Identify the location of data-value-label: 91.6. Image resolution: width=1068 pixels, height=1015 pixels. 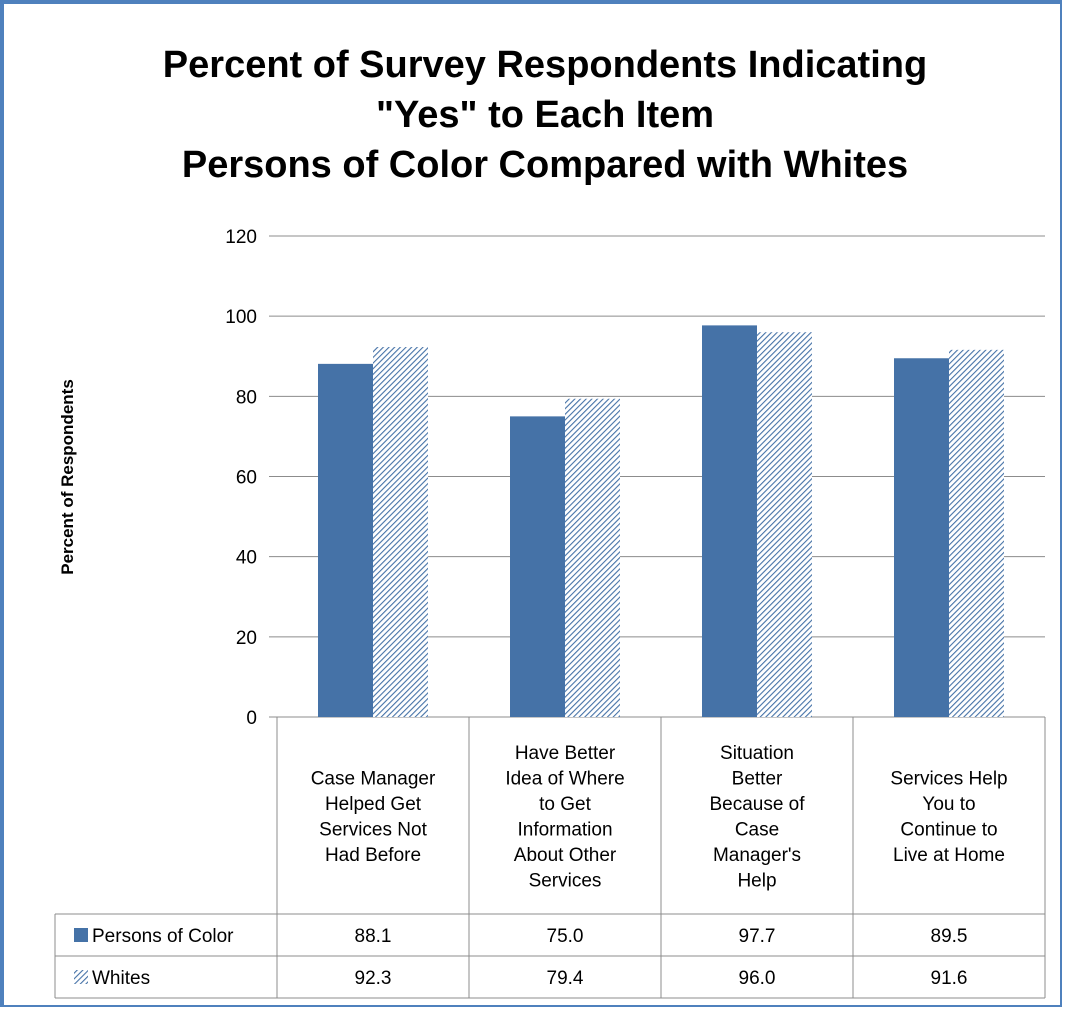
(949, 978).